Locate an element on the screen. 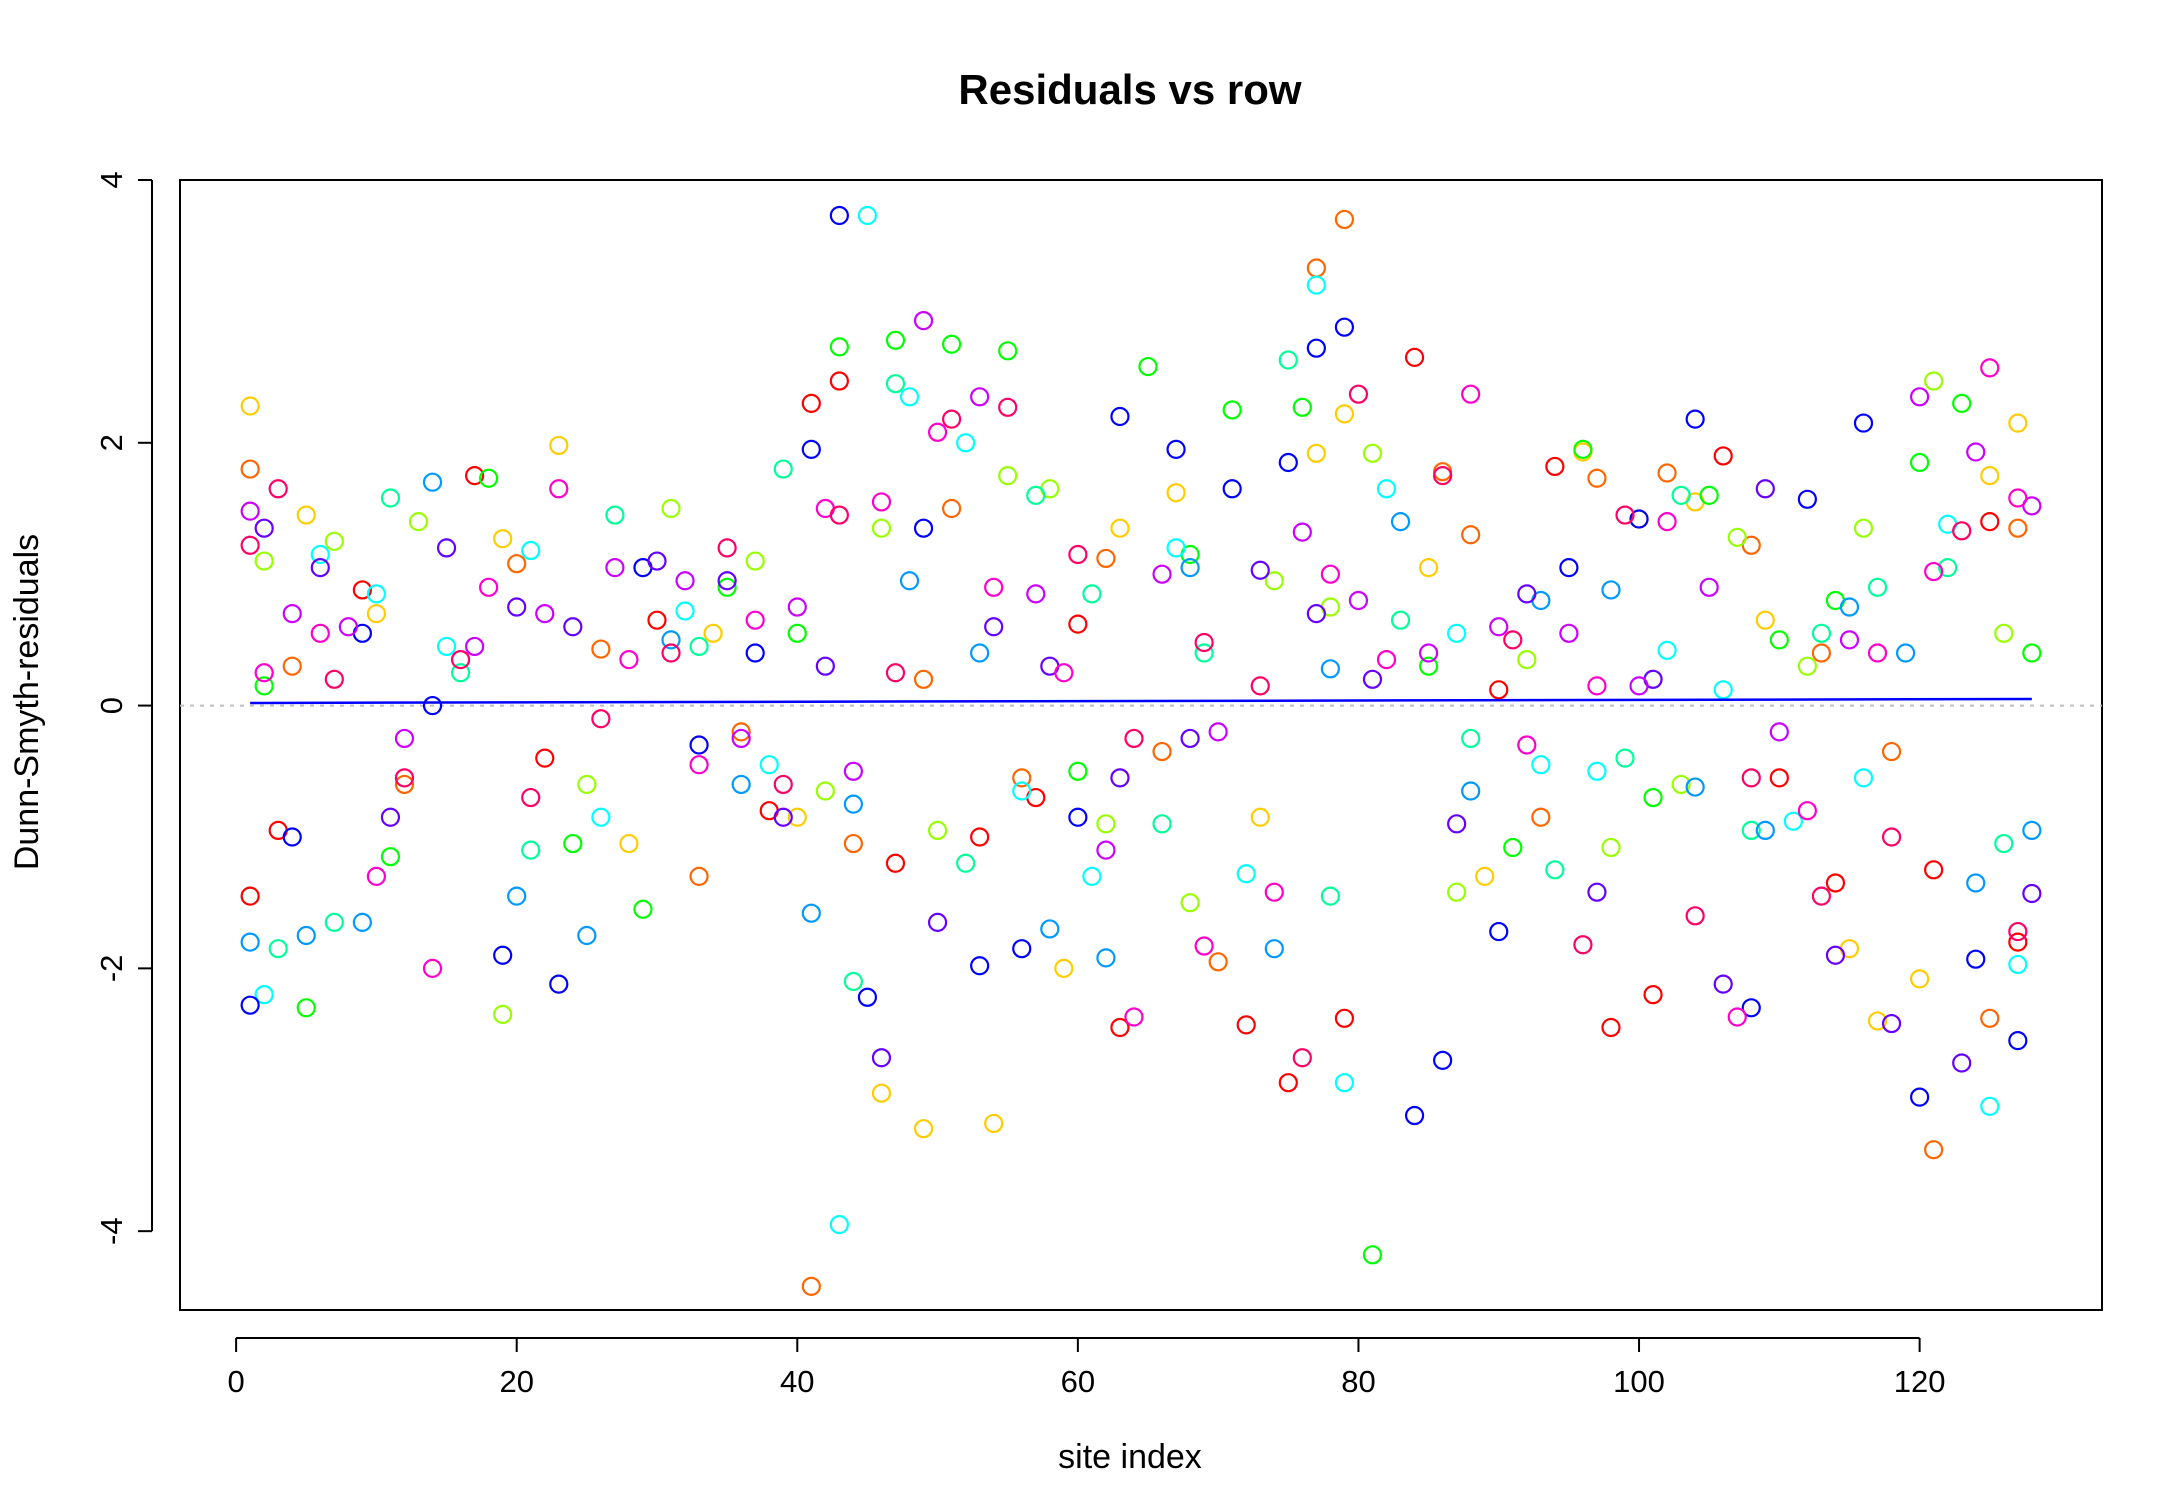  y-tick-label: -4 is located at coordinates (111, 1231).